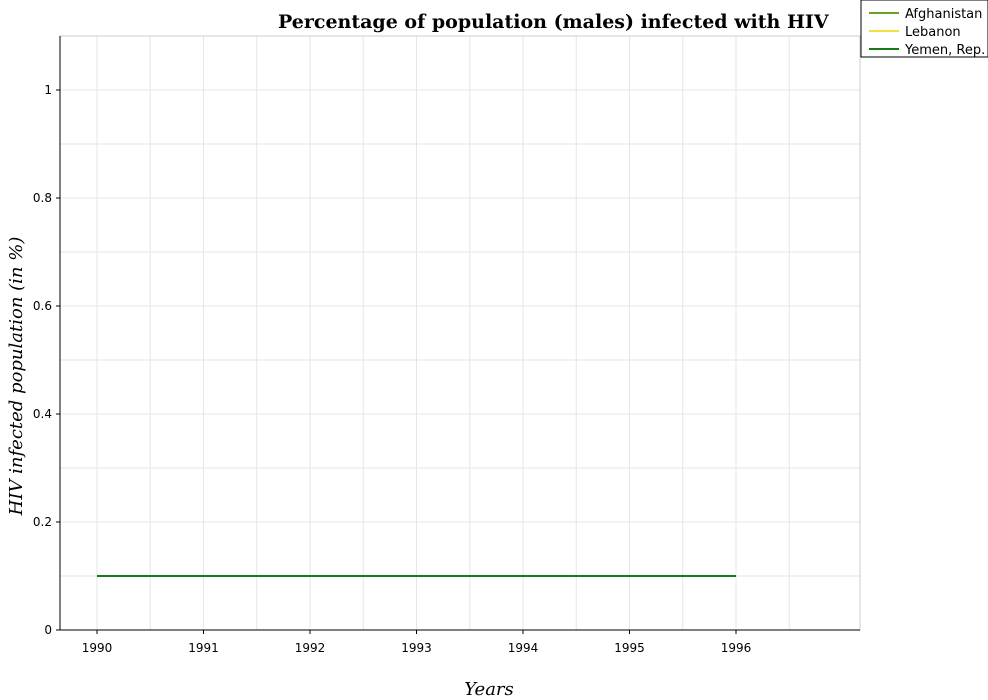 The width and height of the screenshot is (988, 700). I want to click on y-axis-title: HIV infected population (in %), so click(16, 377).